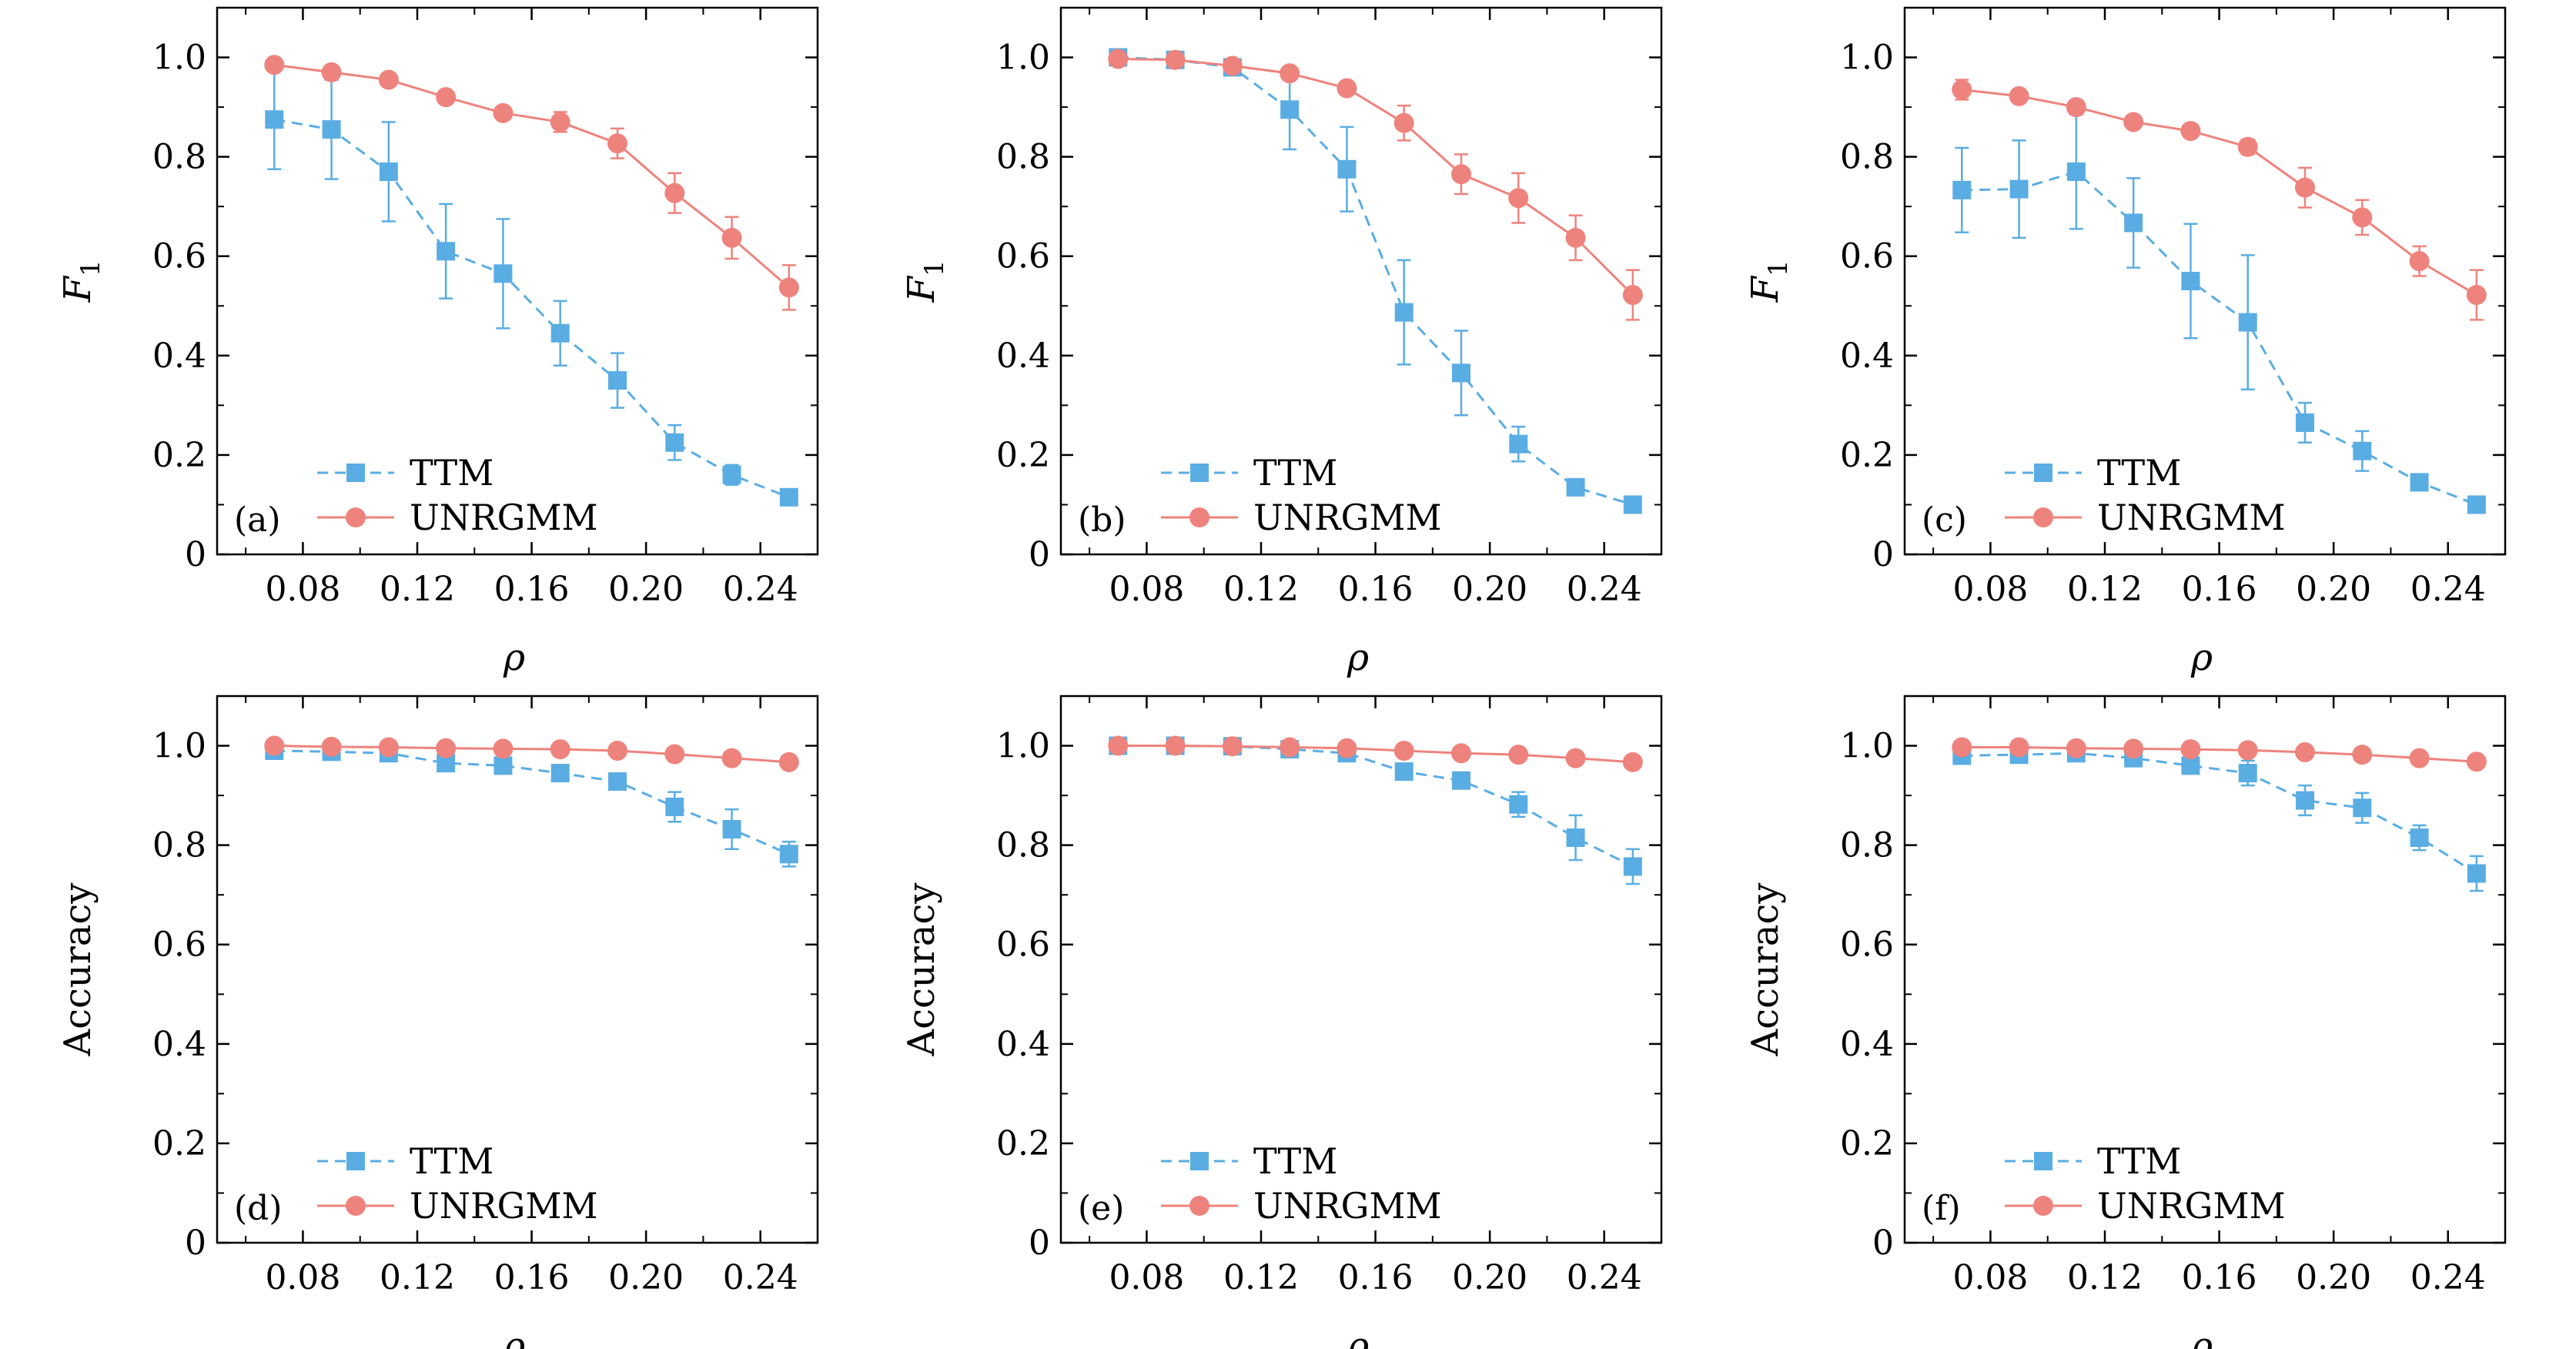 The height and width of the screenshot is (1349, 2576). I want to click on panel-label: (d), so click(258, 1208).